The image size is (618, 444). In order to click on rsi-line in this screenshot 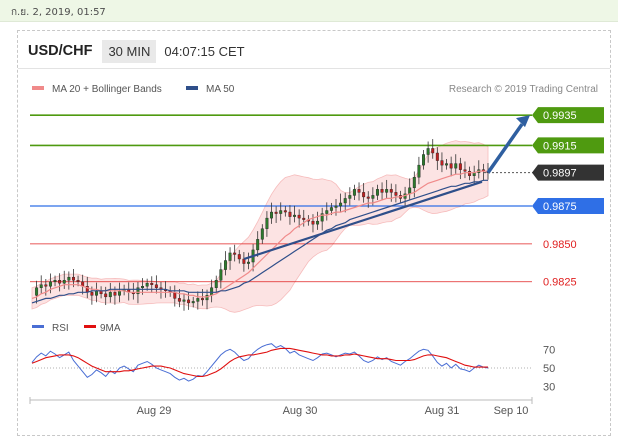, I will do `click(260, 362)`.